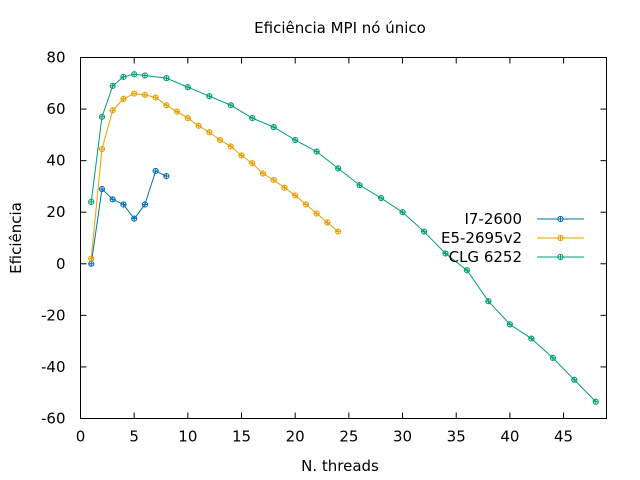 The image size is (640, 480). What do you see at coordinates (509, 437) in the screenshot?
I see `x-tick-label: 40` at bounding box center [509, 437].